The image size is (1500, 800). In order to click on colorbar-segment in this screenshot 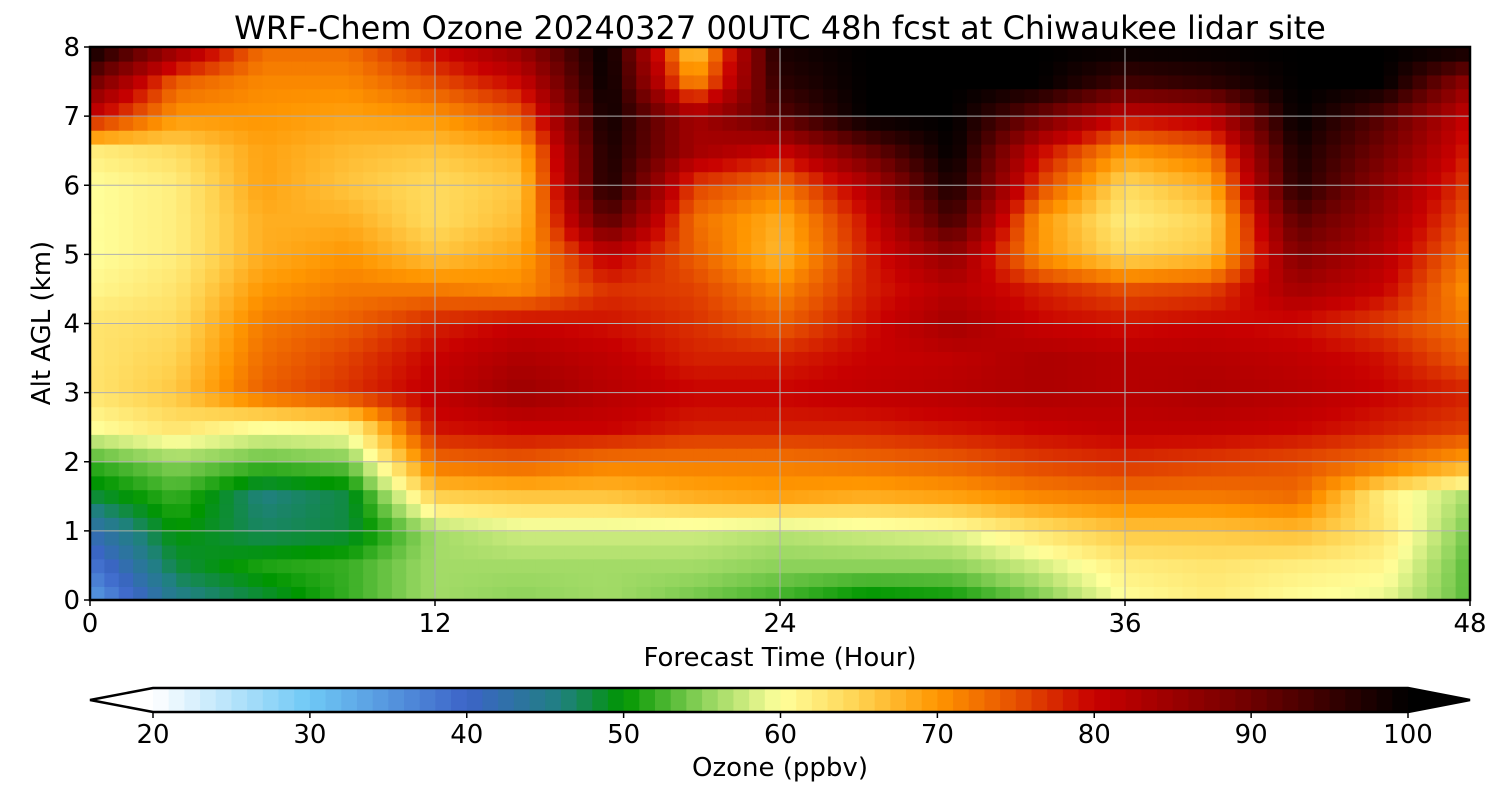, I will do `click(1243, 700)`.